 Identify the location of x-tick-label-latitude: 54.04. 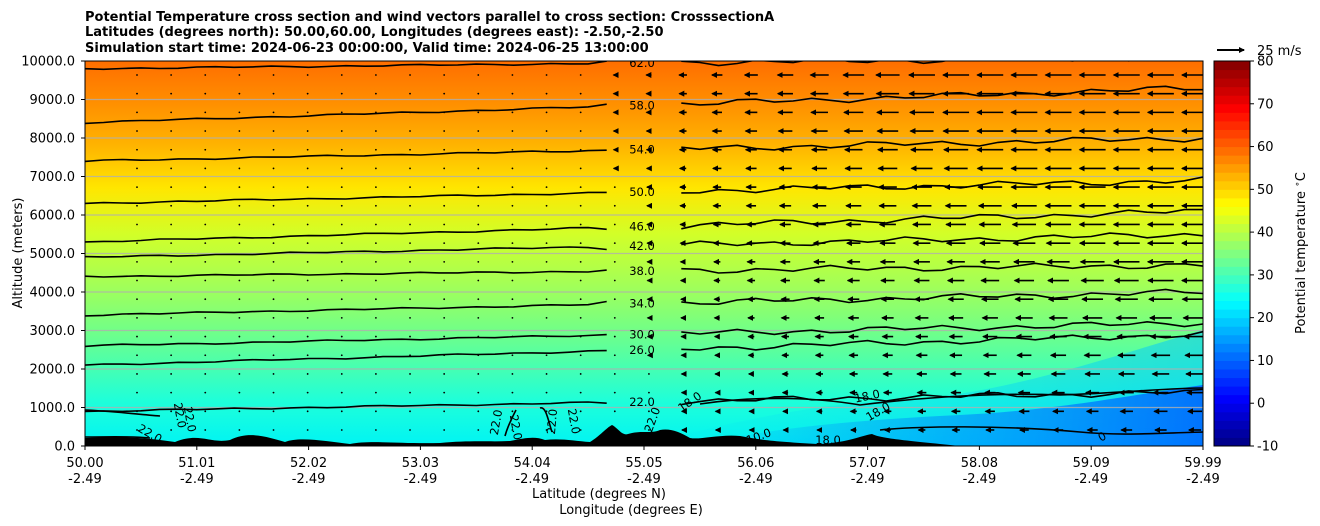
(532, 463).